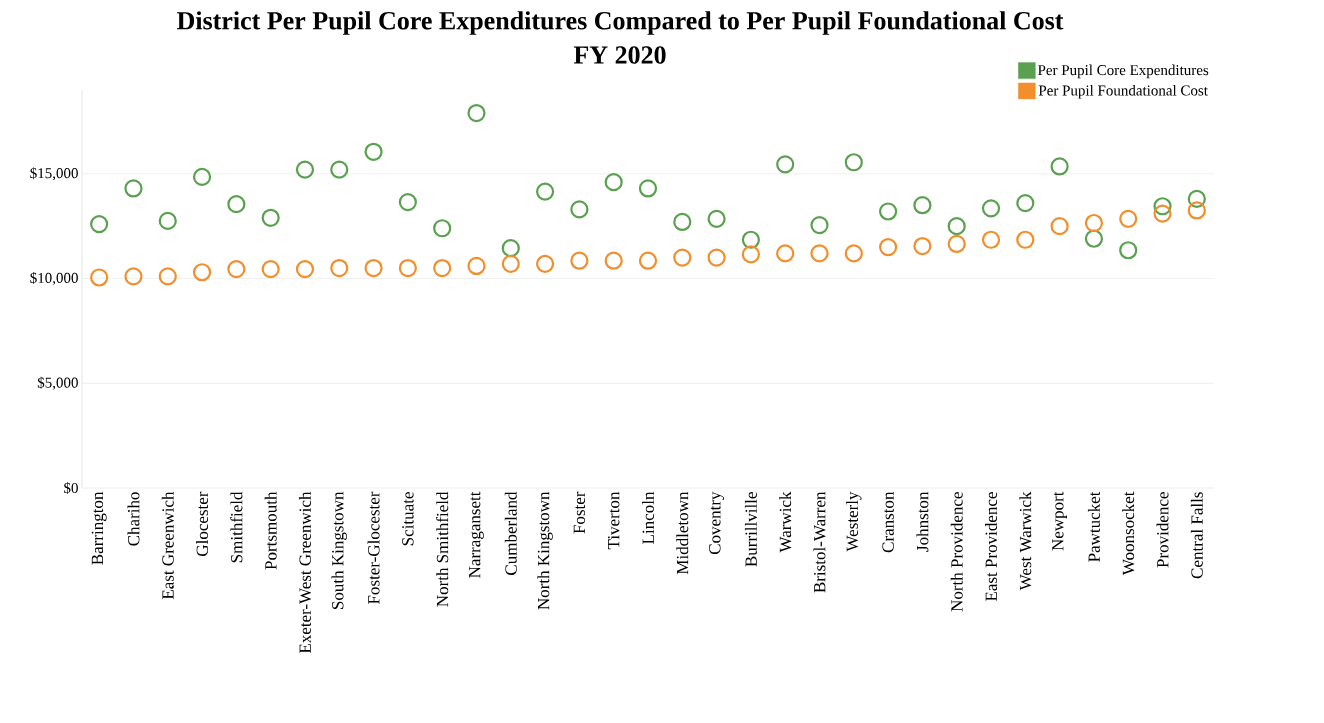 This screenshot has width=1324, height=723. I want to click on x-tick-label: Foster, so click(579, 512).